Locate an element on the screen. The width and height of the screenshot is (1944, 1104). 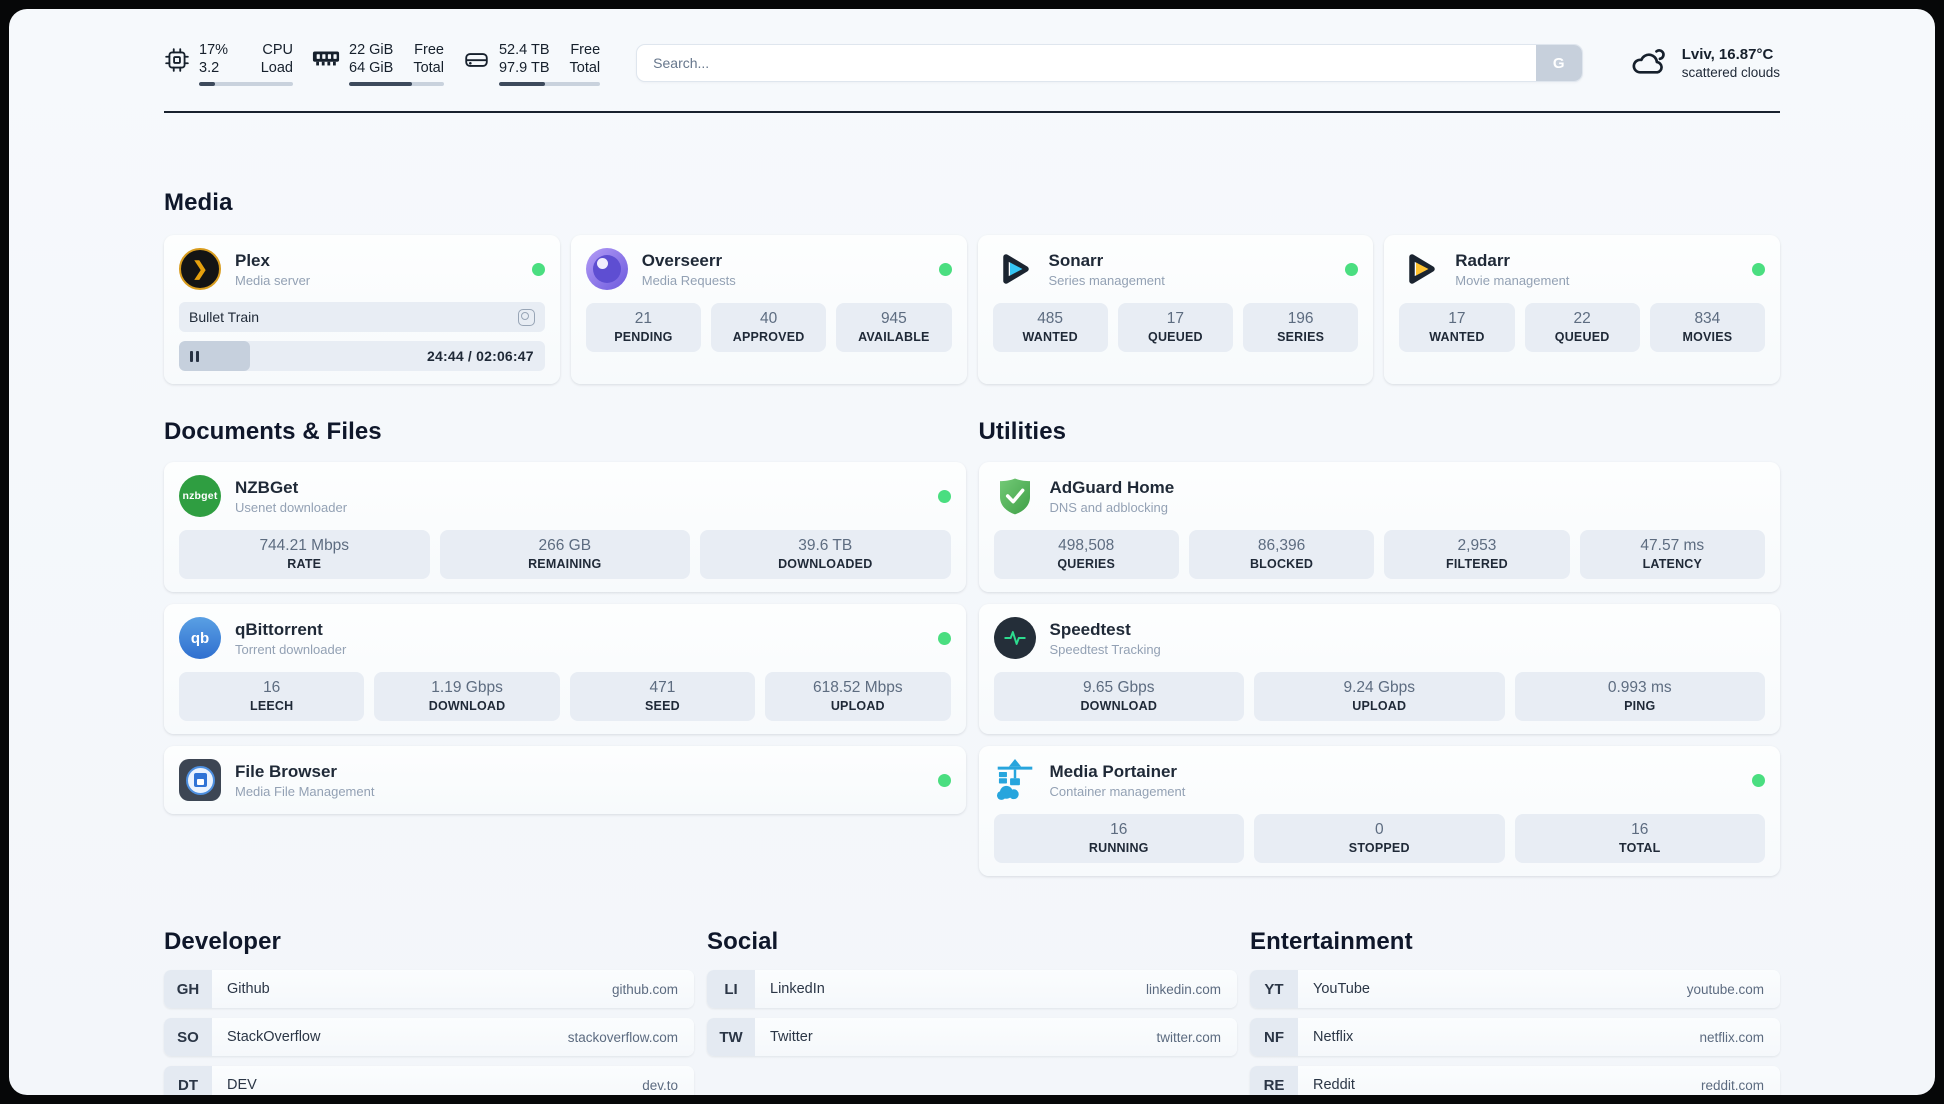
stat-upload: 618.52 Mbps UPLOAD is located at coordinates (858, 696).